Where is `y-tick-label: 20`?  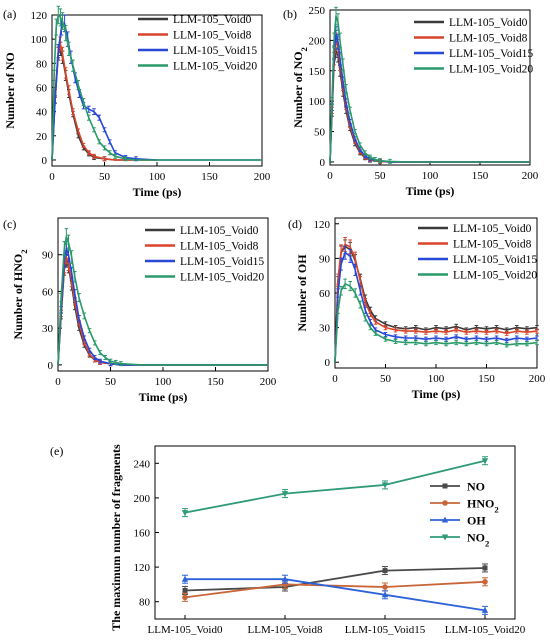 y-tick-label: 20 is located at coordinates (42, 137).